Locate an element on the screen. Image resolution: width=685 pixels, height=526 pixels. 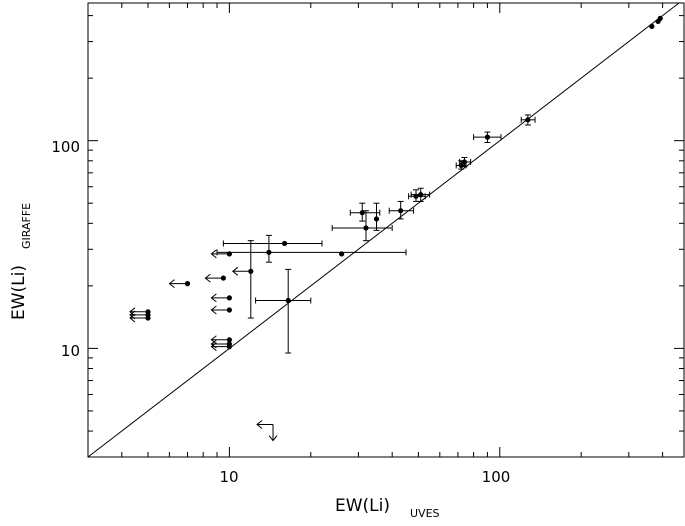
x-axis-label-sub: UVES is located at coordinates (425, 513).